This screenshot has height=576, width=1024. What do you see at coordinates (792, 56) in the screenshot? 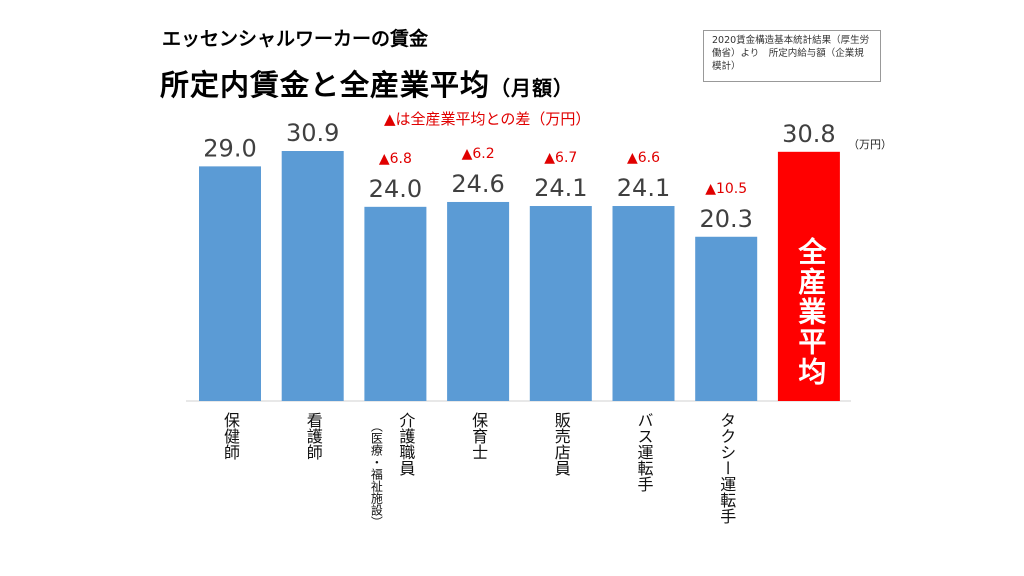
I see `source-note: 2020賃金構造基本統計結果（厚生労働省）より 所定内給与額（企業規模計）` at bounding box center [792, 56].